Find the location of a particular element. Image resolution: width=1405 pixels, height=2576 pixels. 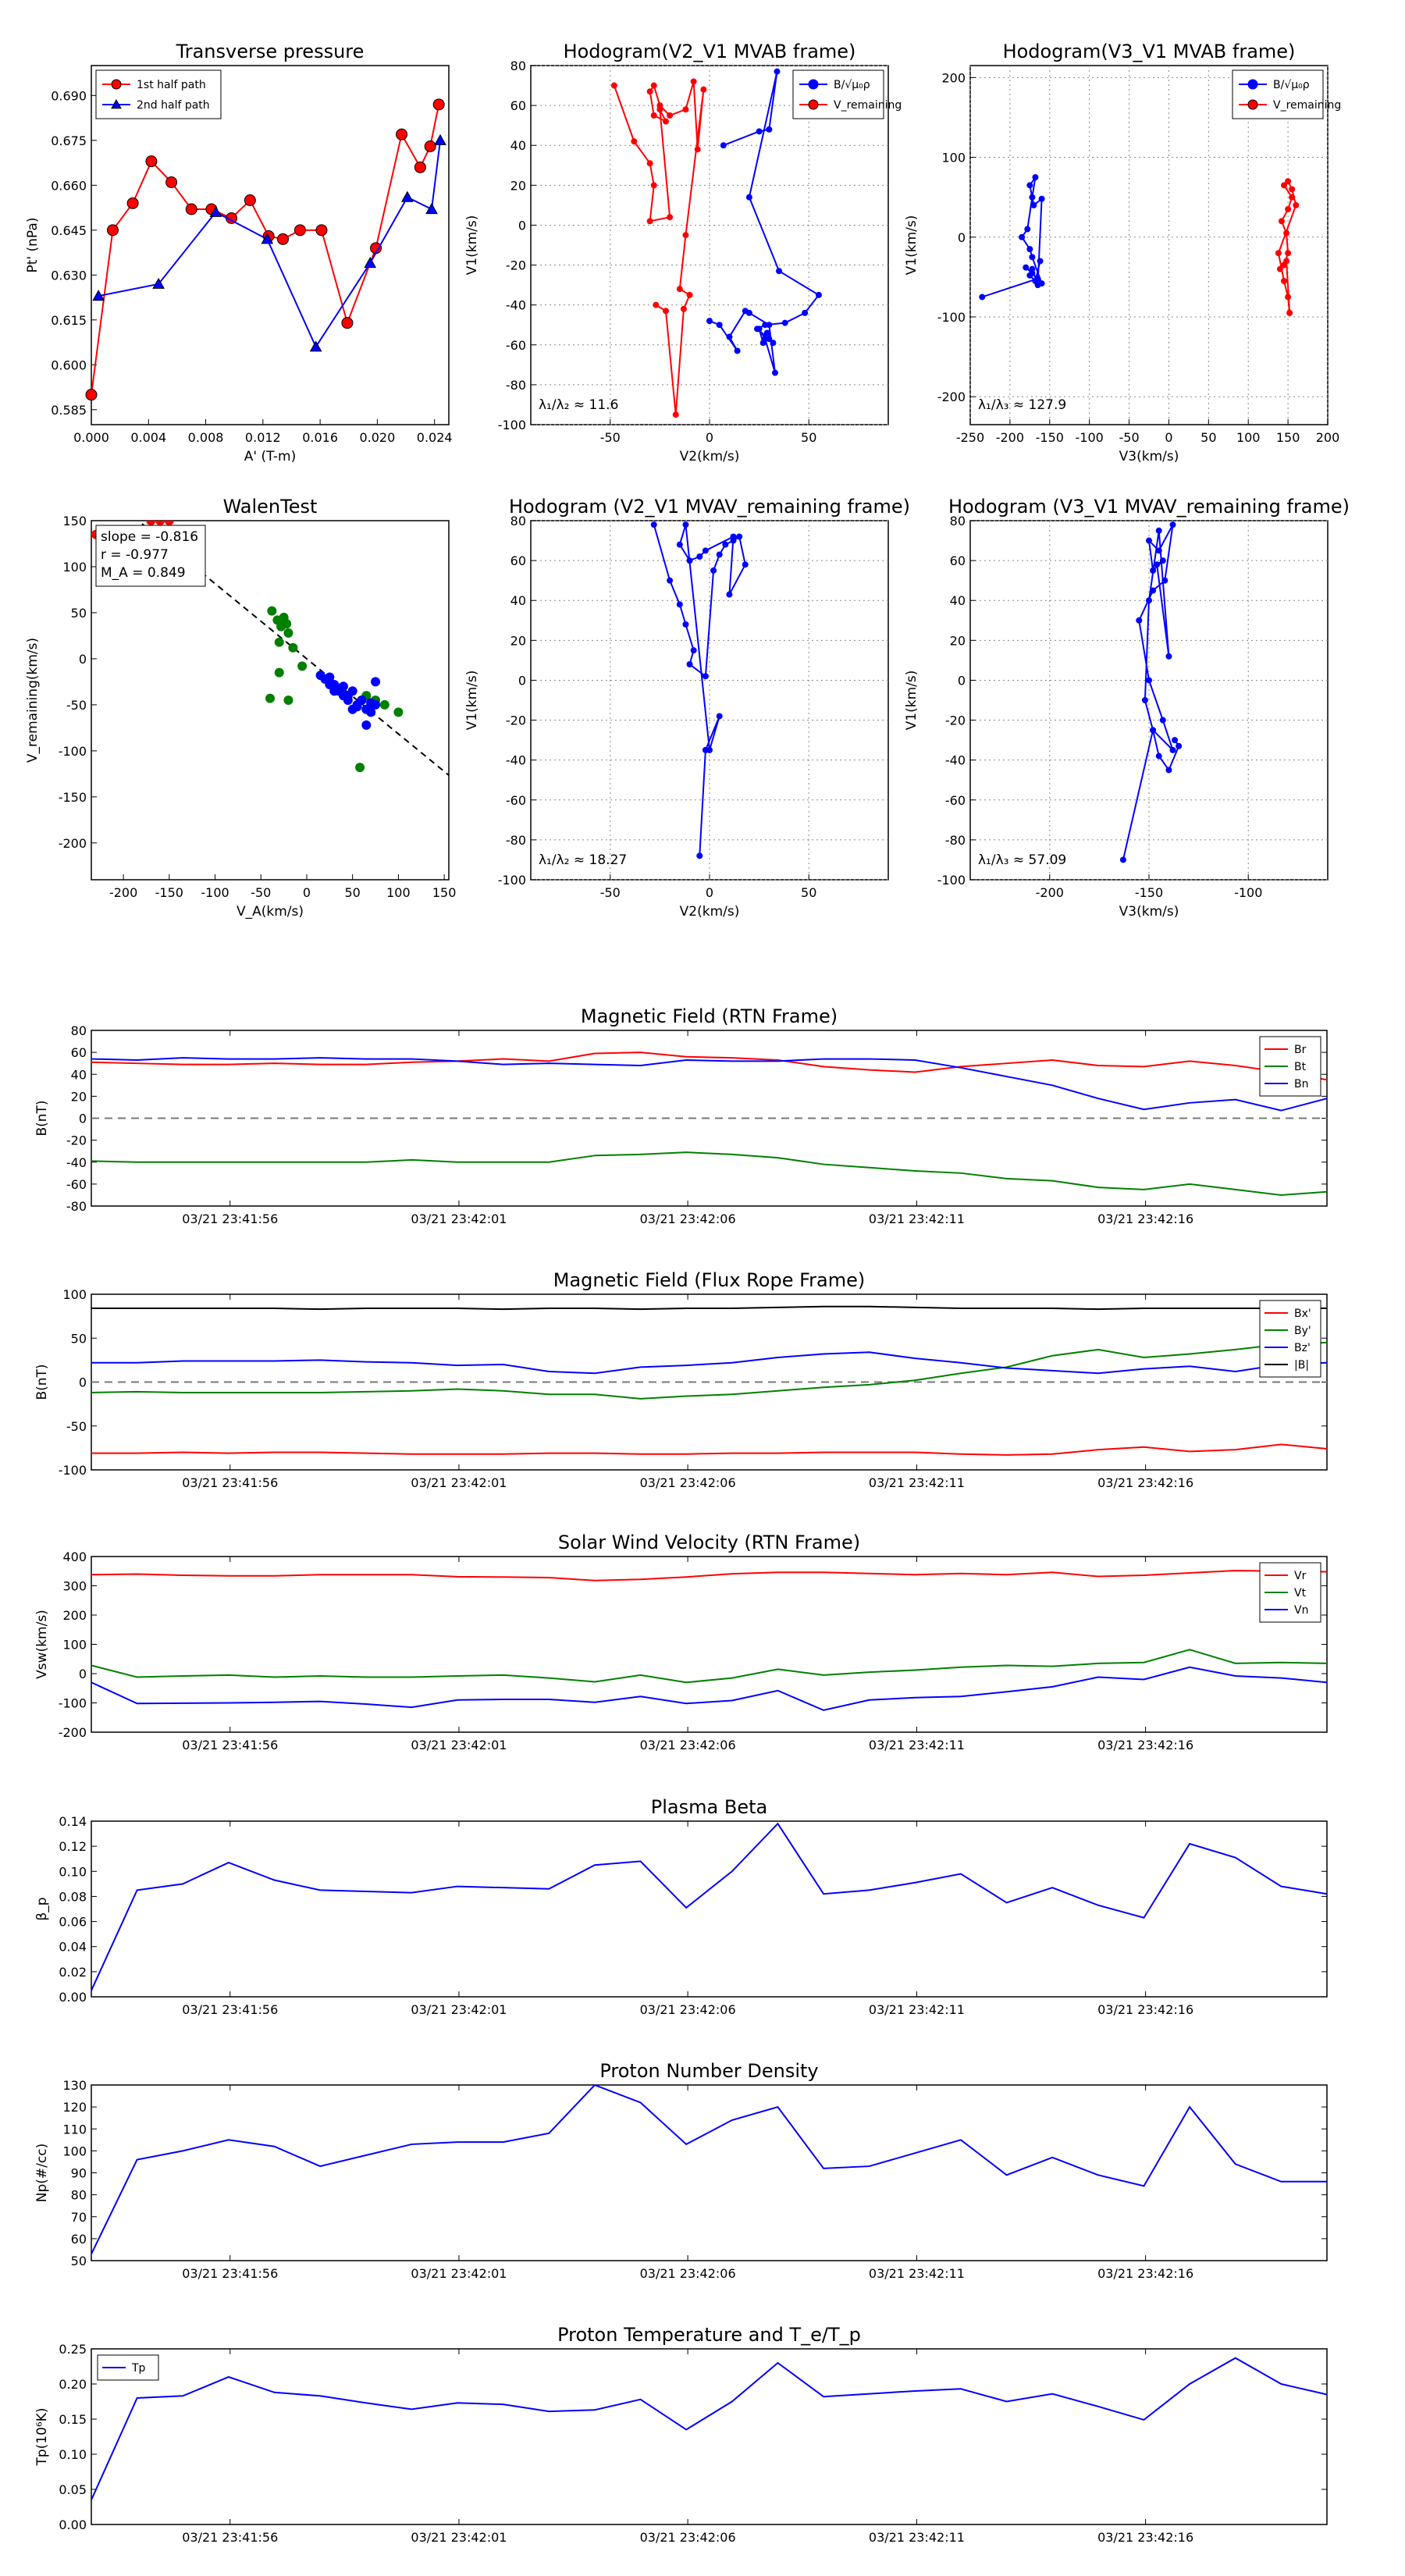

y-tick-label: 0.12 is located at coordinates (73, 1846).